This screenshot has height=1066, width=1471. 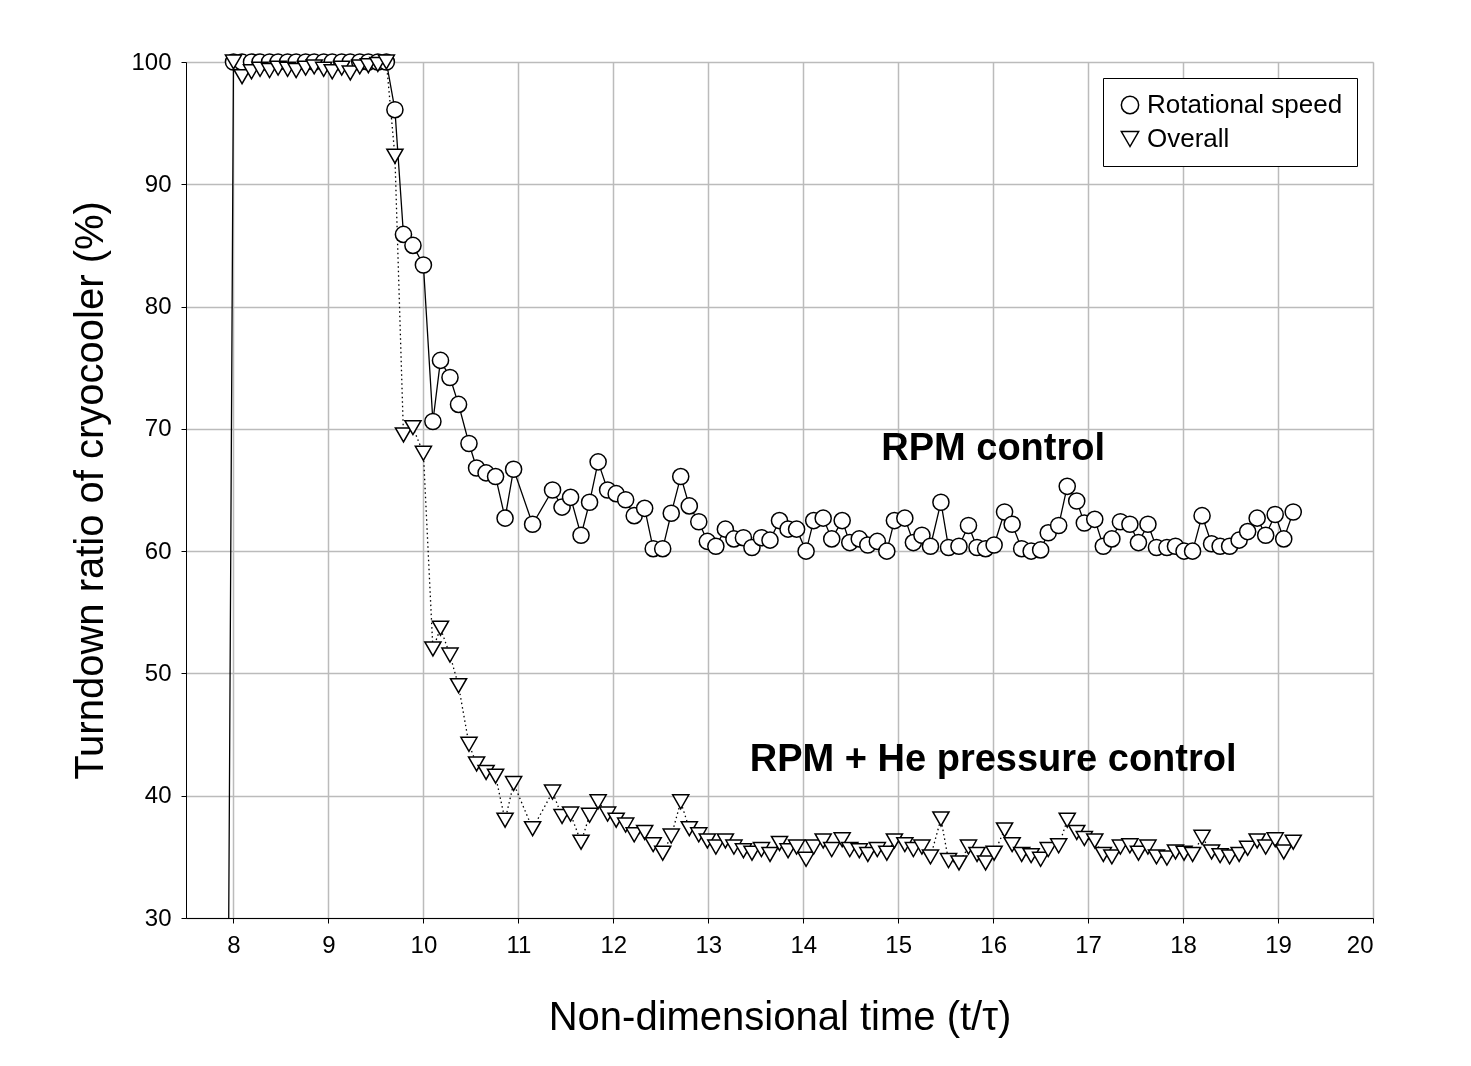 I want to click on annotation: RPM + He pressure control, so click(x=993, y=757).